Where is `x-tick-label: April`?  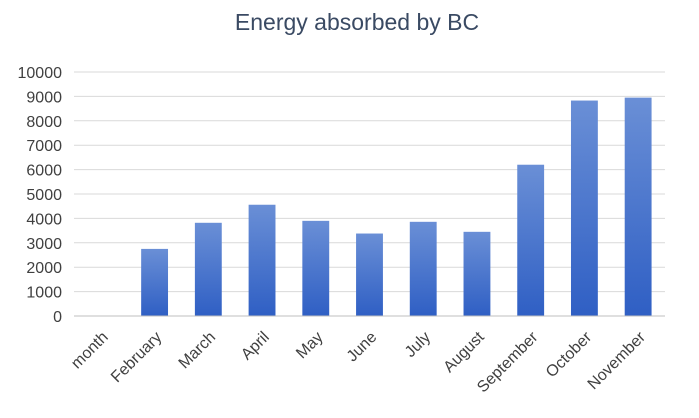
x-tick-label: April is located at coordinates (255, 346).